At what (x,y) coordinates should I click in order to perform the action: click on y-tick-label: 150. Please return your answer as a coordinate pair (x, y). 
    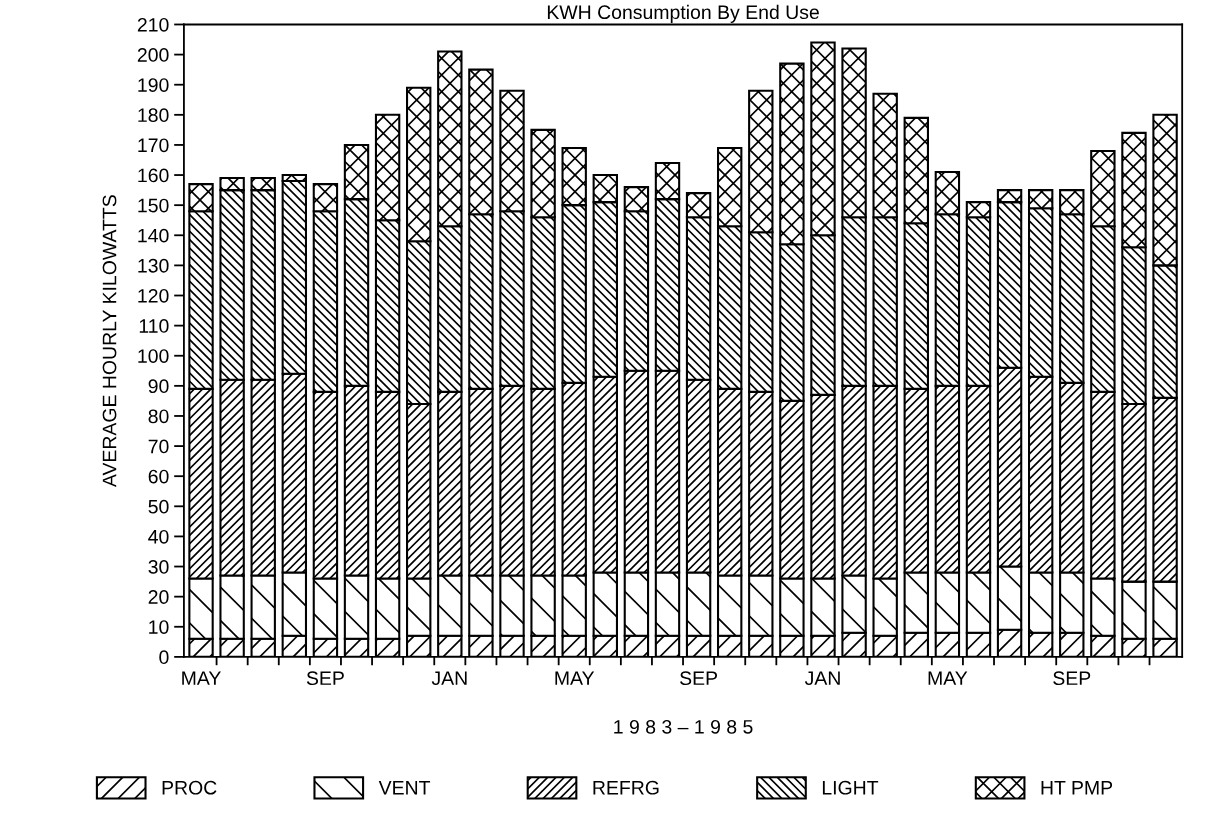
    Looking at the image, I should click on (153, 205).